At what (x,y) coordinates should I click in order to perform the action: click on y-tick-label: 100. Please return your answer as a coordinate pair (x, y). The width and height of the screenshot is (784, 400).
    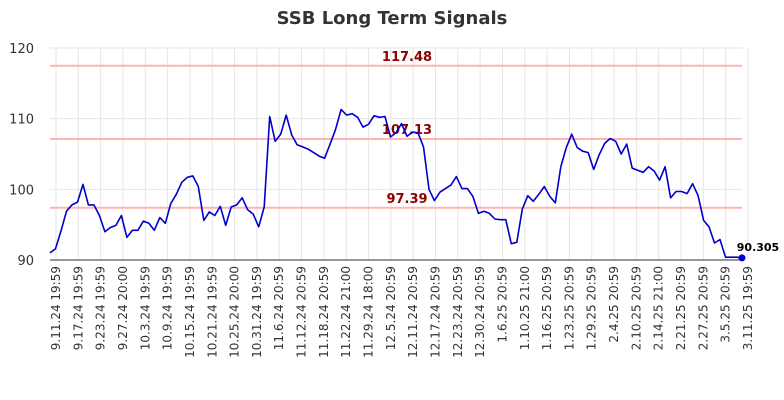
    Looking at the image, I should click on (21, 190).